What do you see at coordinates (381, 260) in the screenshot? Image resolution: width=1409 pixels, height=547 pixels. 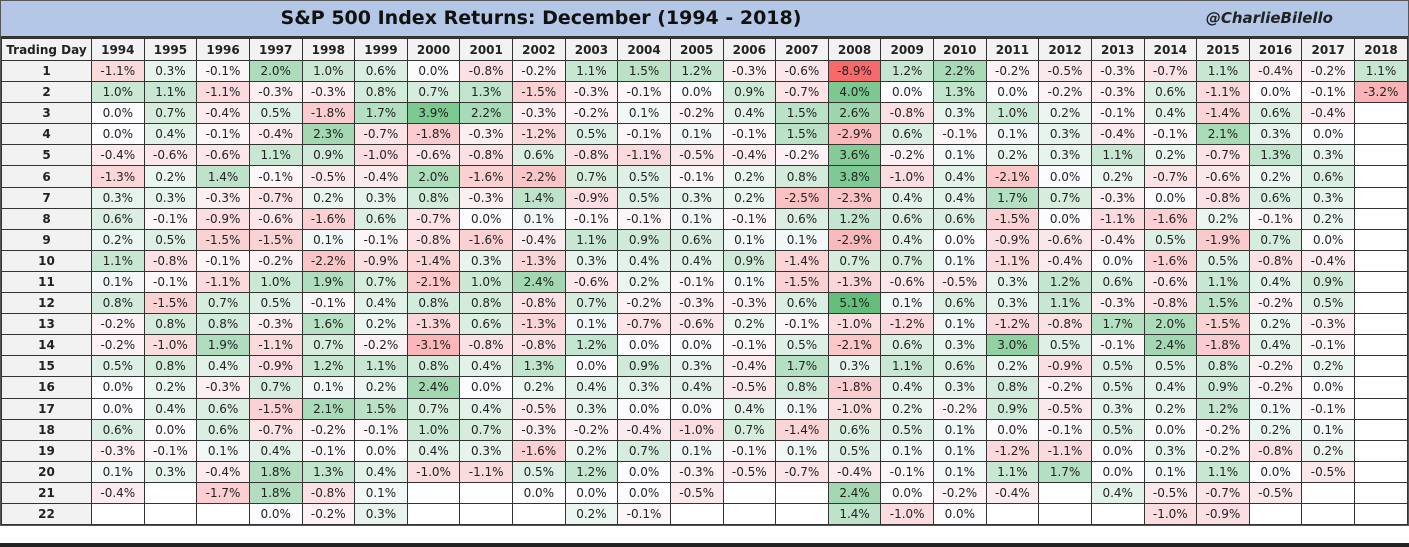 I see `return-cell: -0.9%` at bounding box center [381, 260].